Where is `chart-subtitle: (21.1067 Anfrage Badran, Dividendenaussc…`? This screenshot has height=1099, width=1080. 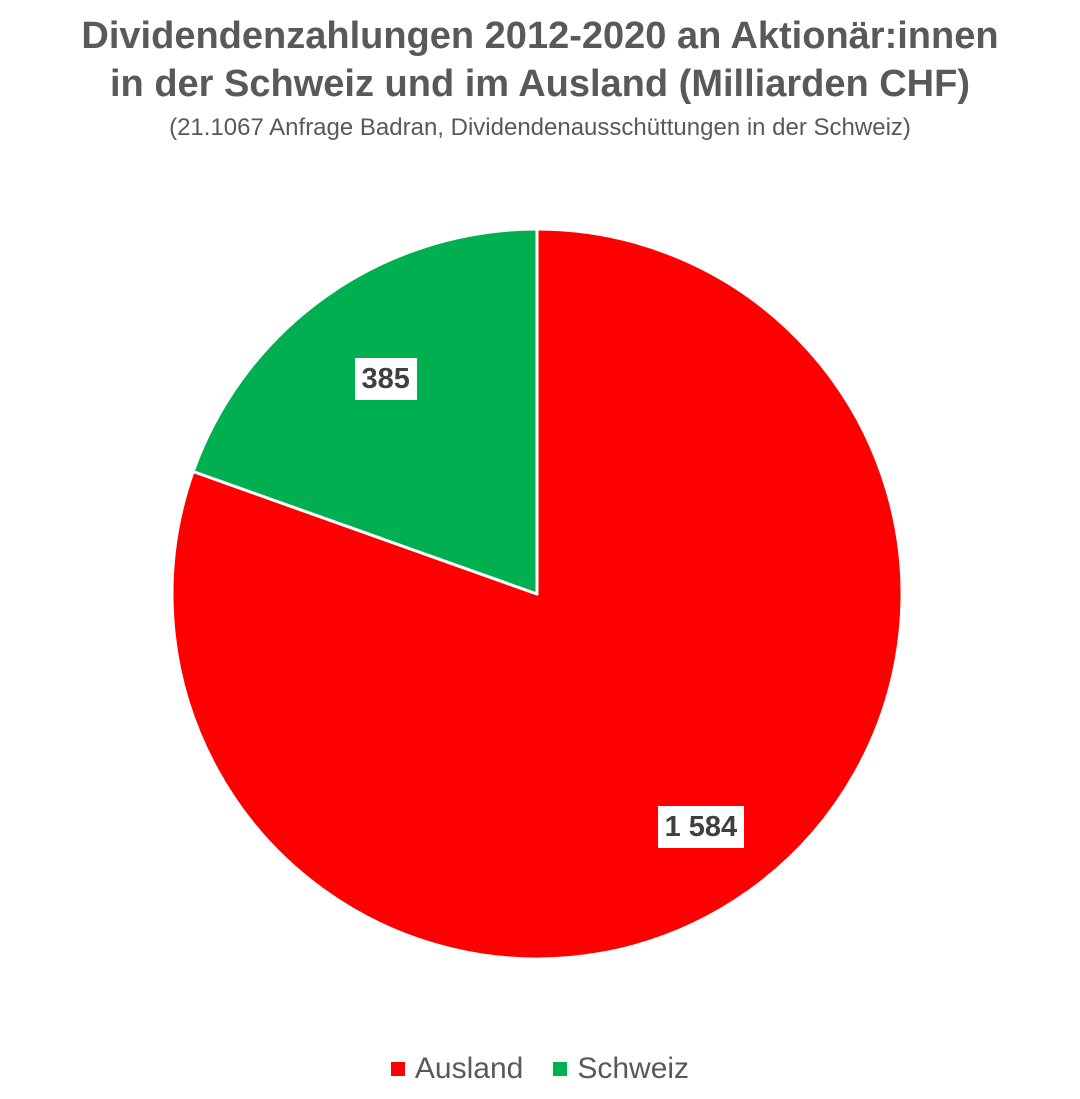
chart-subtitle: (21.1067 Anfrage Badran, Dividendenaussc… is located at coordinates (540, 127).